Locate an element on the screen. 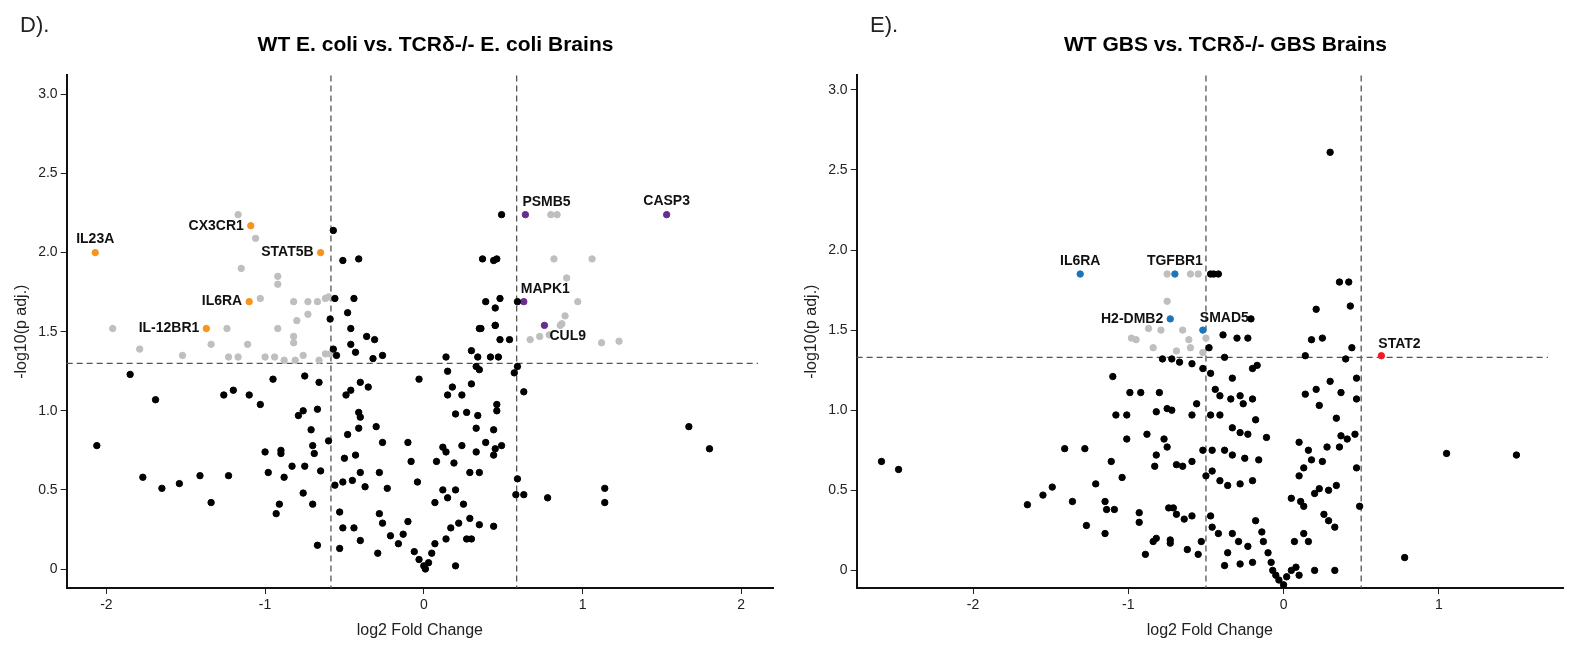 The width and height of the screenshot is (1581, 656). x-tick-label: 2 is located at coordinates (741, 604).